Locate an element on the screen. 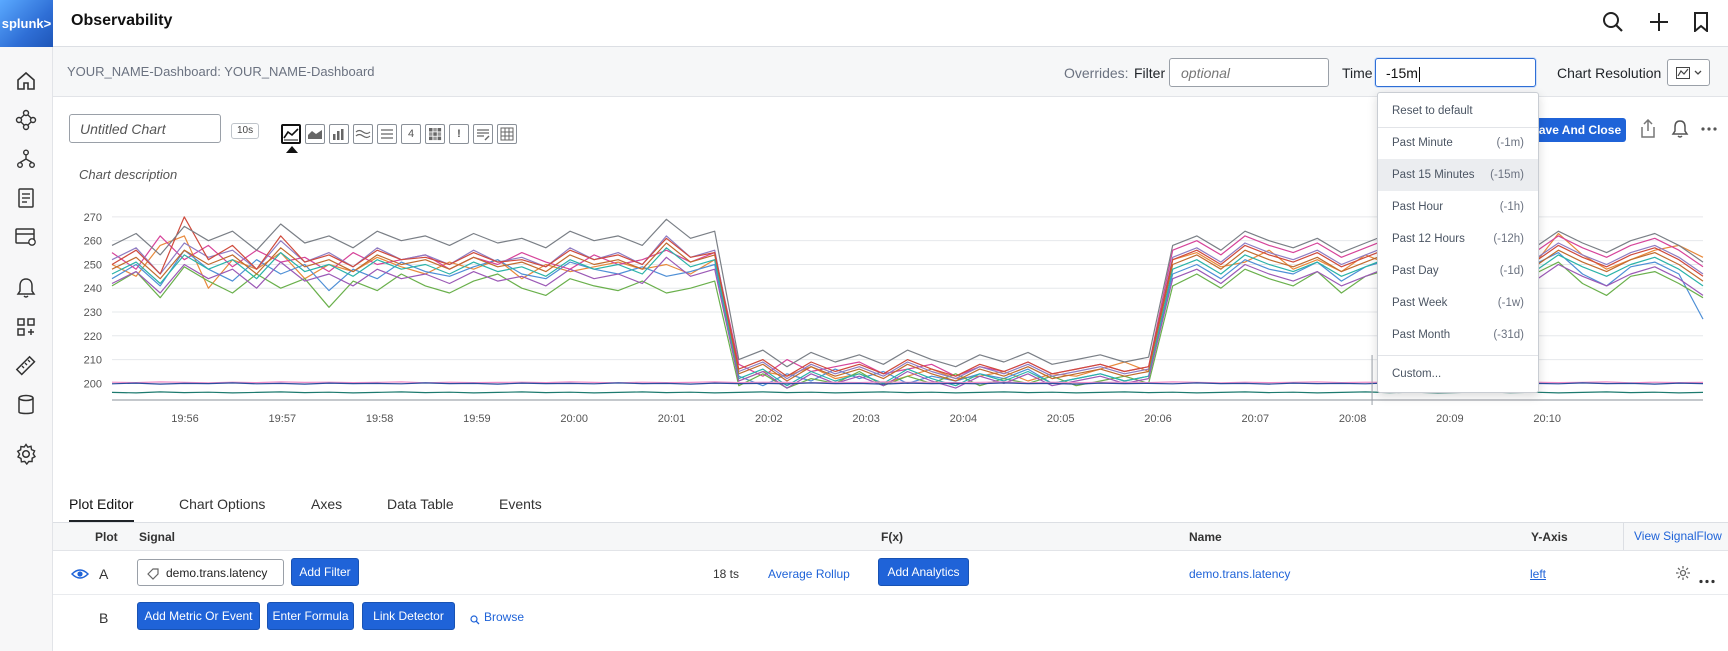 This screenshot has height=651, width=1728. option-label: Past Week is located at coordinates (1420, 303).